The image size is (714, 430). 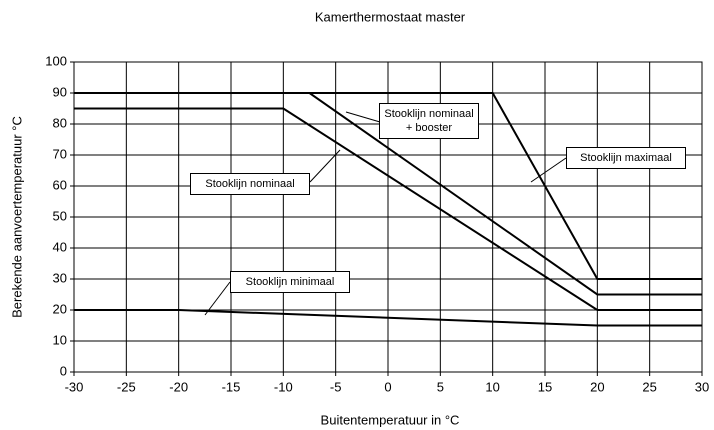 What do you see at coordinates (545, 386) in the screenshot?
I see `x-tick-label: 15` at bounding box center [545, 386].